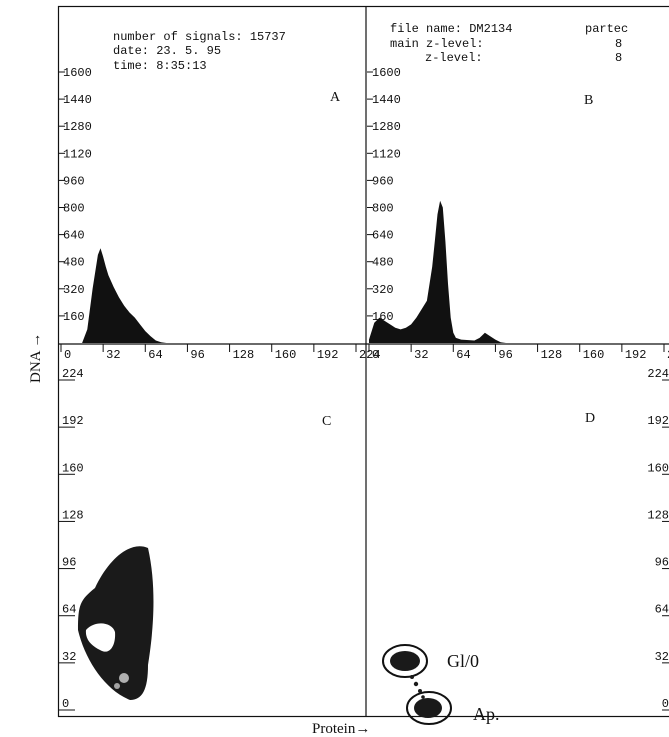 The width and height of the screenshot is (669, 737). Describe the element at coordinates (167, 51) in the screenshot. I see `date-text: date: 23. 5. 95` at that location.